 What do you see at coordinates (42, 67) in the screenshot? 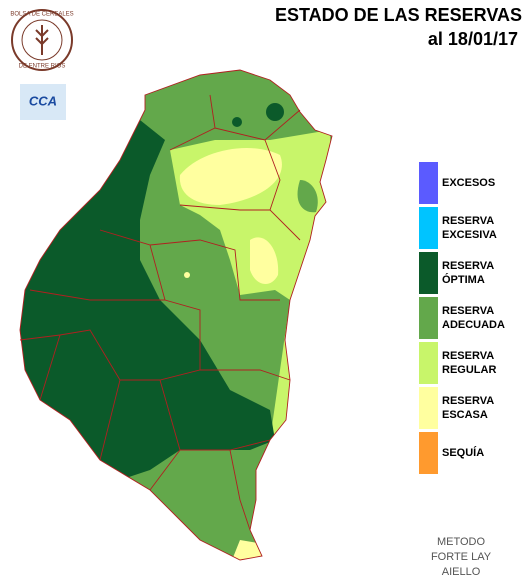
I see `logo-ring-bottom: DE ENTRE RIOS` at bounding box center [42, 67].